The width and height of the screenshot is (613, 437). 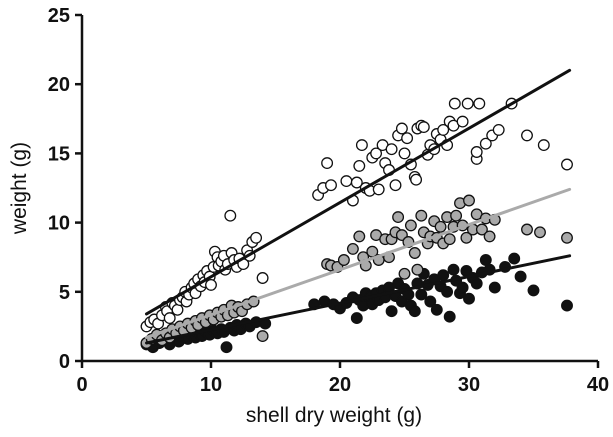 What do you see at coordinates (59, 85) in the screenshot?
I see `y-tick-label: 20` at bounding box center [59, 85].